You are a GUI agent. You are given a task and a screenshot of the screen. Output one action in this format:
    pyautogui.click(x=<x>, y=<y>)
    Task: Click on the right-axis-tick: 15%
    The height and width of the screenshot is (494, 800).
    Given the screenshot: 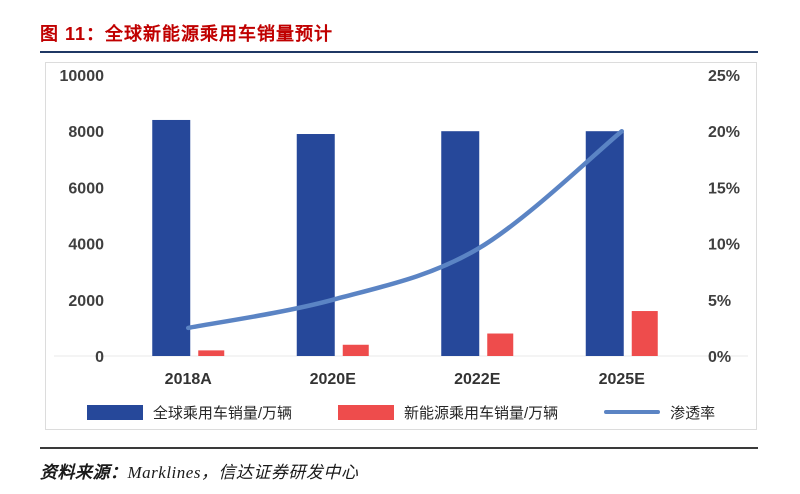 What is the action you would take?
    pyautogui.click(x=724, y=188)
    